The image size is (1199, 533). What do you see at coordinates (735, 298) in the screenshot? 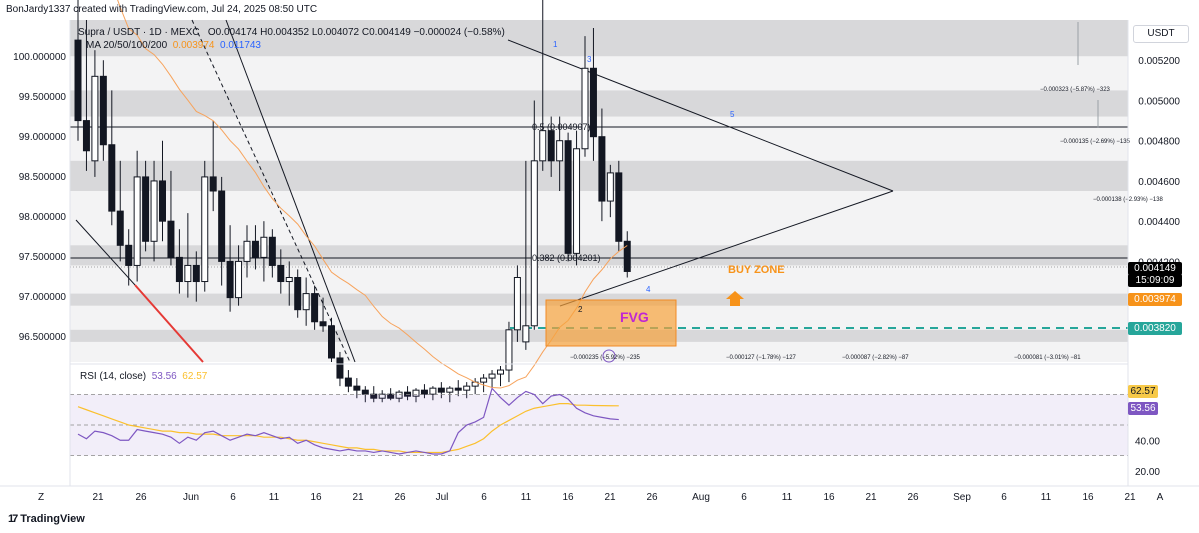
I see `buy-zone-arrow-icon` at bounding box center [735, 298].